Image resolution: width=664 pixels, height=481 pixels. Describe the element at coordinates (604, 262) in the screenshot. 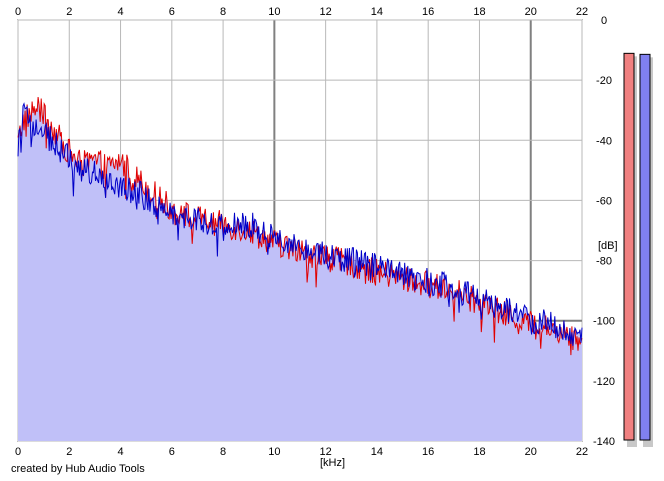

I see `y-tick: -80` at that location.